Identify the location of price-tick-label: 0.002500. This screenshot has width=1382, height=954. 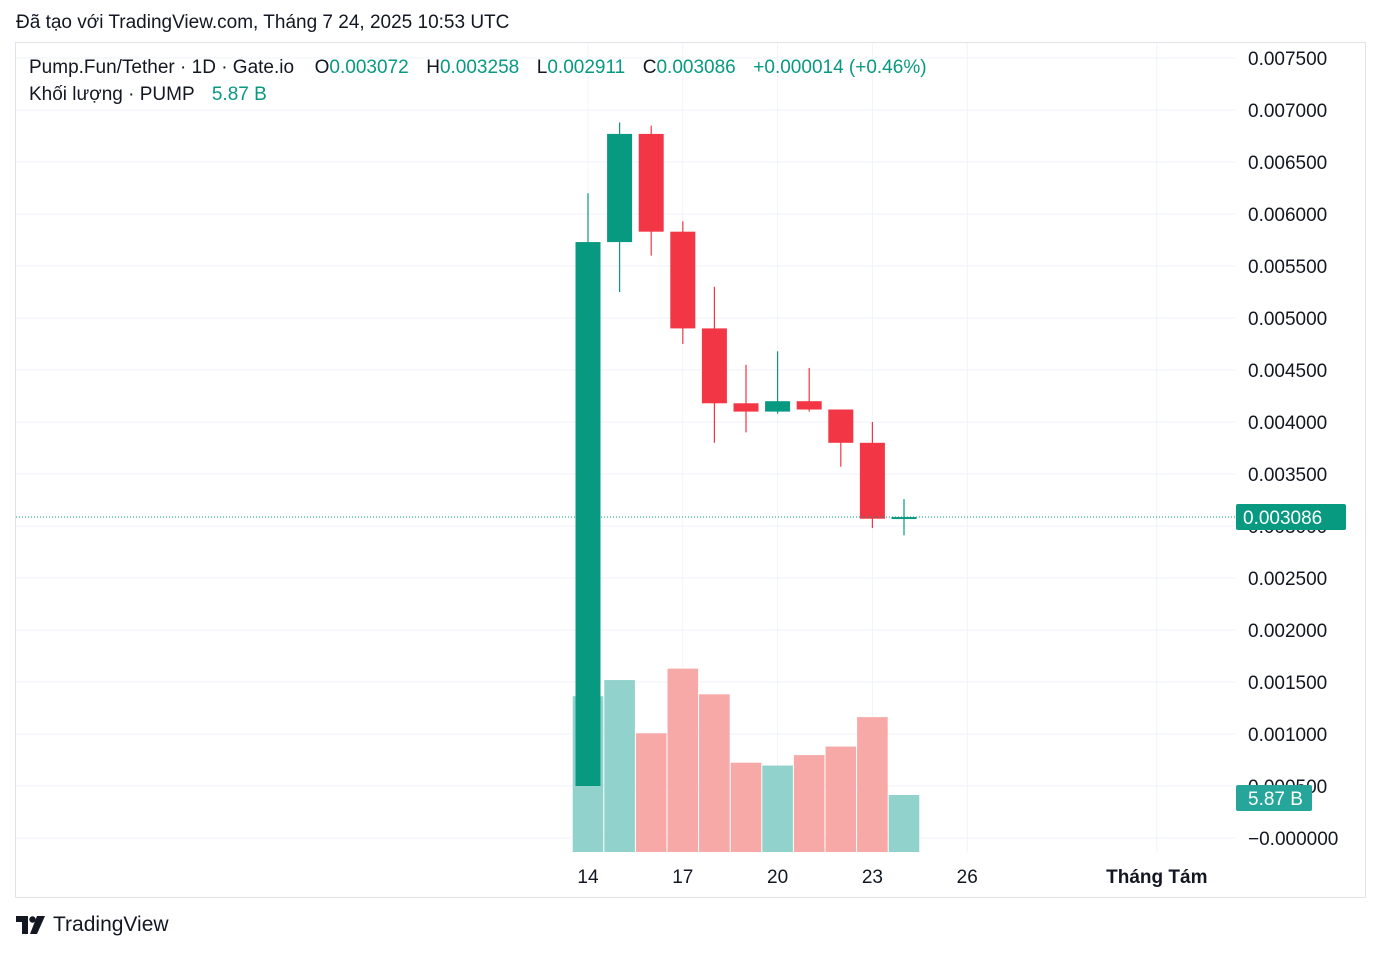
(1287, 579).